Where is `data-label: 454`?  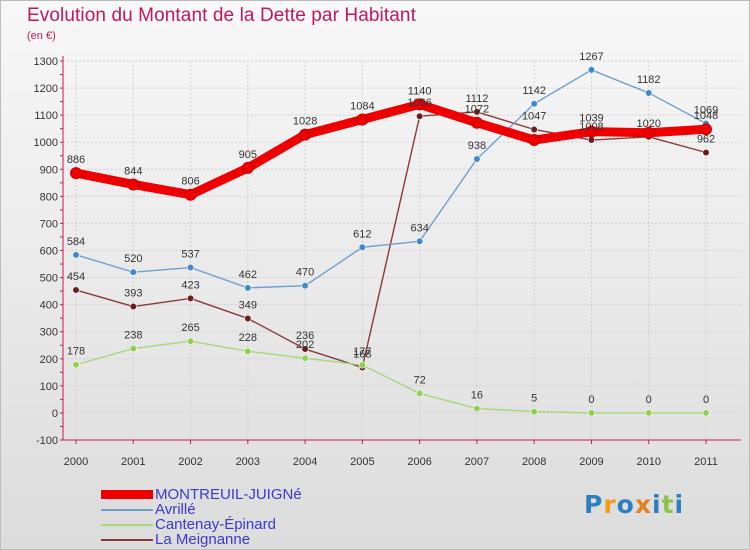
data-label: 454 is located at coordinates (76, 277).